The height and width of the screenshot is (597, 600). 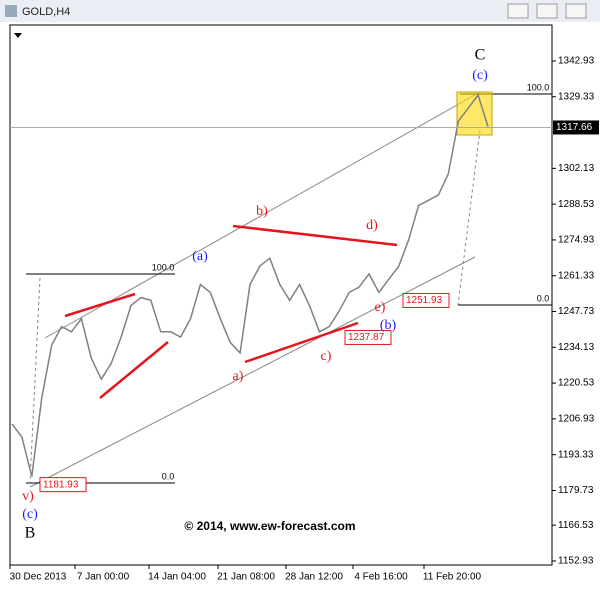 I want to click on annotation: v), so click(x=28, y=496).